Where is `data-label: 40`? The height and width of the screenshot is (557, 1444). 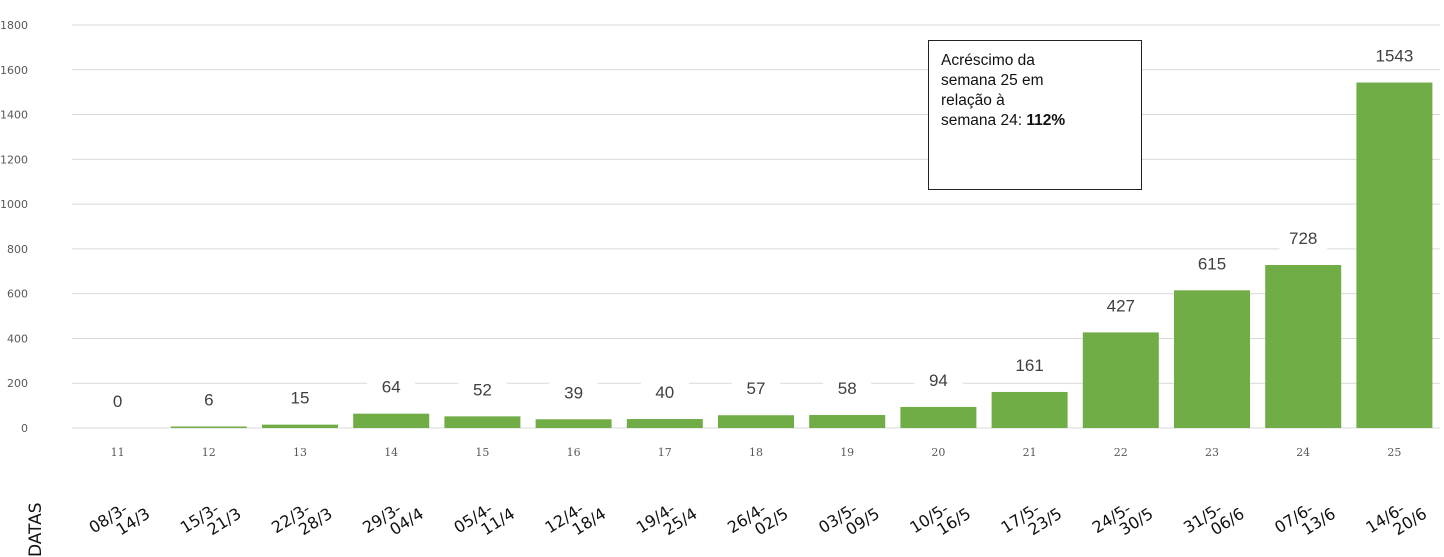 data-label: 40 is located at coordinates (664, 392).